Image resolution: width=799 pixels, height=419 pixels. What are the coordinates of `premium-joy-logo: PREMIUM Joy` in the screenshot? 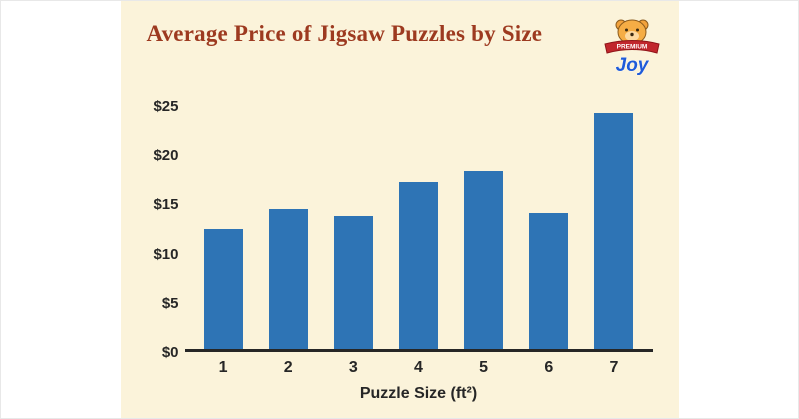 It's located at (632, 48).